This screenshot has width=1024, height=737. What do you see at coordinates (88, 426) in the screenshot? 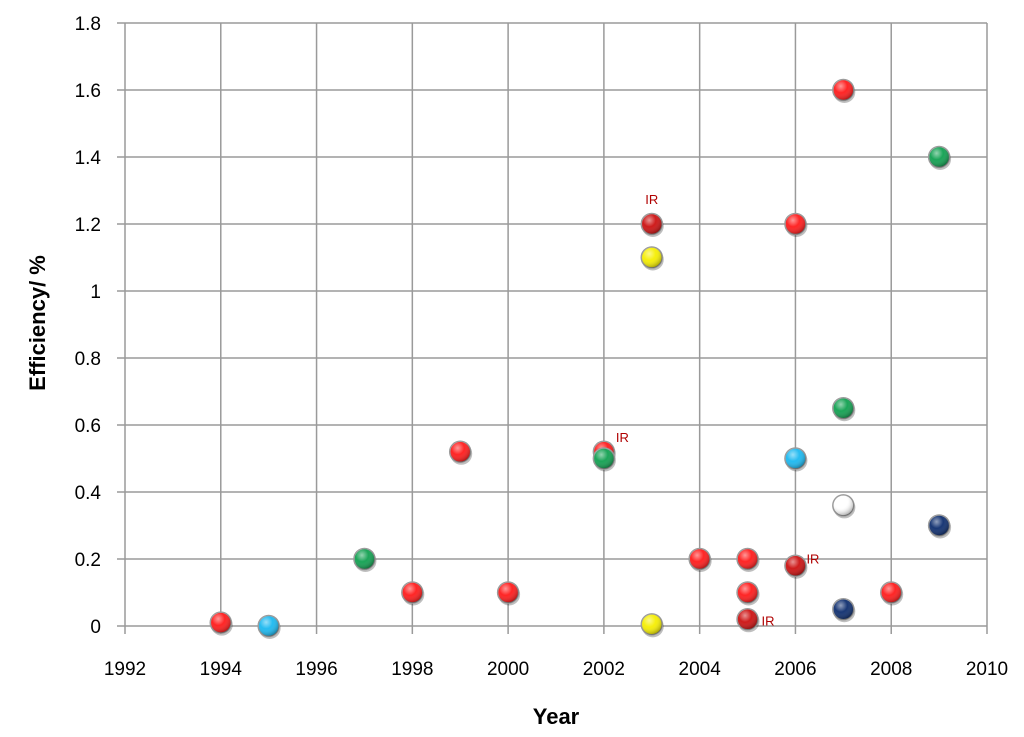
I see `y-tick-label: 0.6` at bounding box center [88, 426].